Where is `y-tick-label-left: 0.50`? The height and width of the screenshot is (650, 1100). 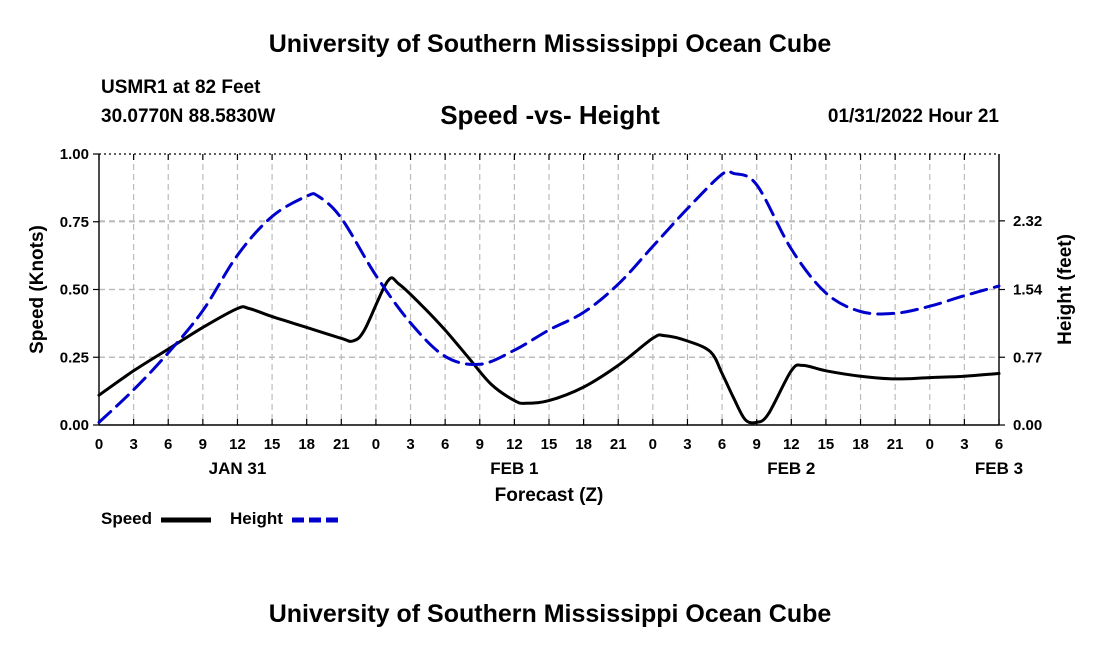 y-tick-label-left: 0.50 is located at coordinates (74, 290).